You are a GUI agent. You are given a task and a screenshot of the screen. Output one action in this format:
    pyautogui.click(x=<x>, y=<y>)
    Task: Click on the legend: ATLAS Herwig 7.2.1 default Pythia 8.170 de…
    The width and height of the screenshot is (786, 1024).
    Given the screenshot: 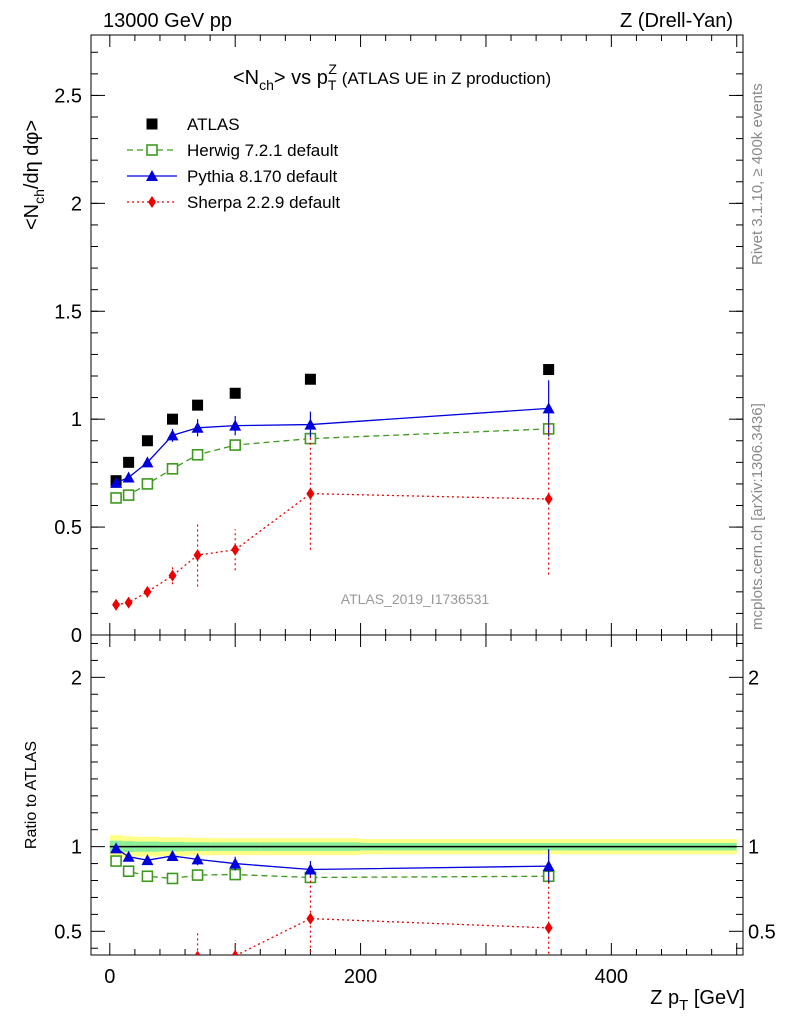 What is the action you would take?
    pyautogui.click(x=233, y=163)
    